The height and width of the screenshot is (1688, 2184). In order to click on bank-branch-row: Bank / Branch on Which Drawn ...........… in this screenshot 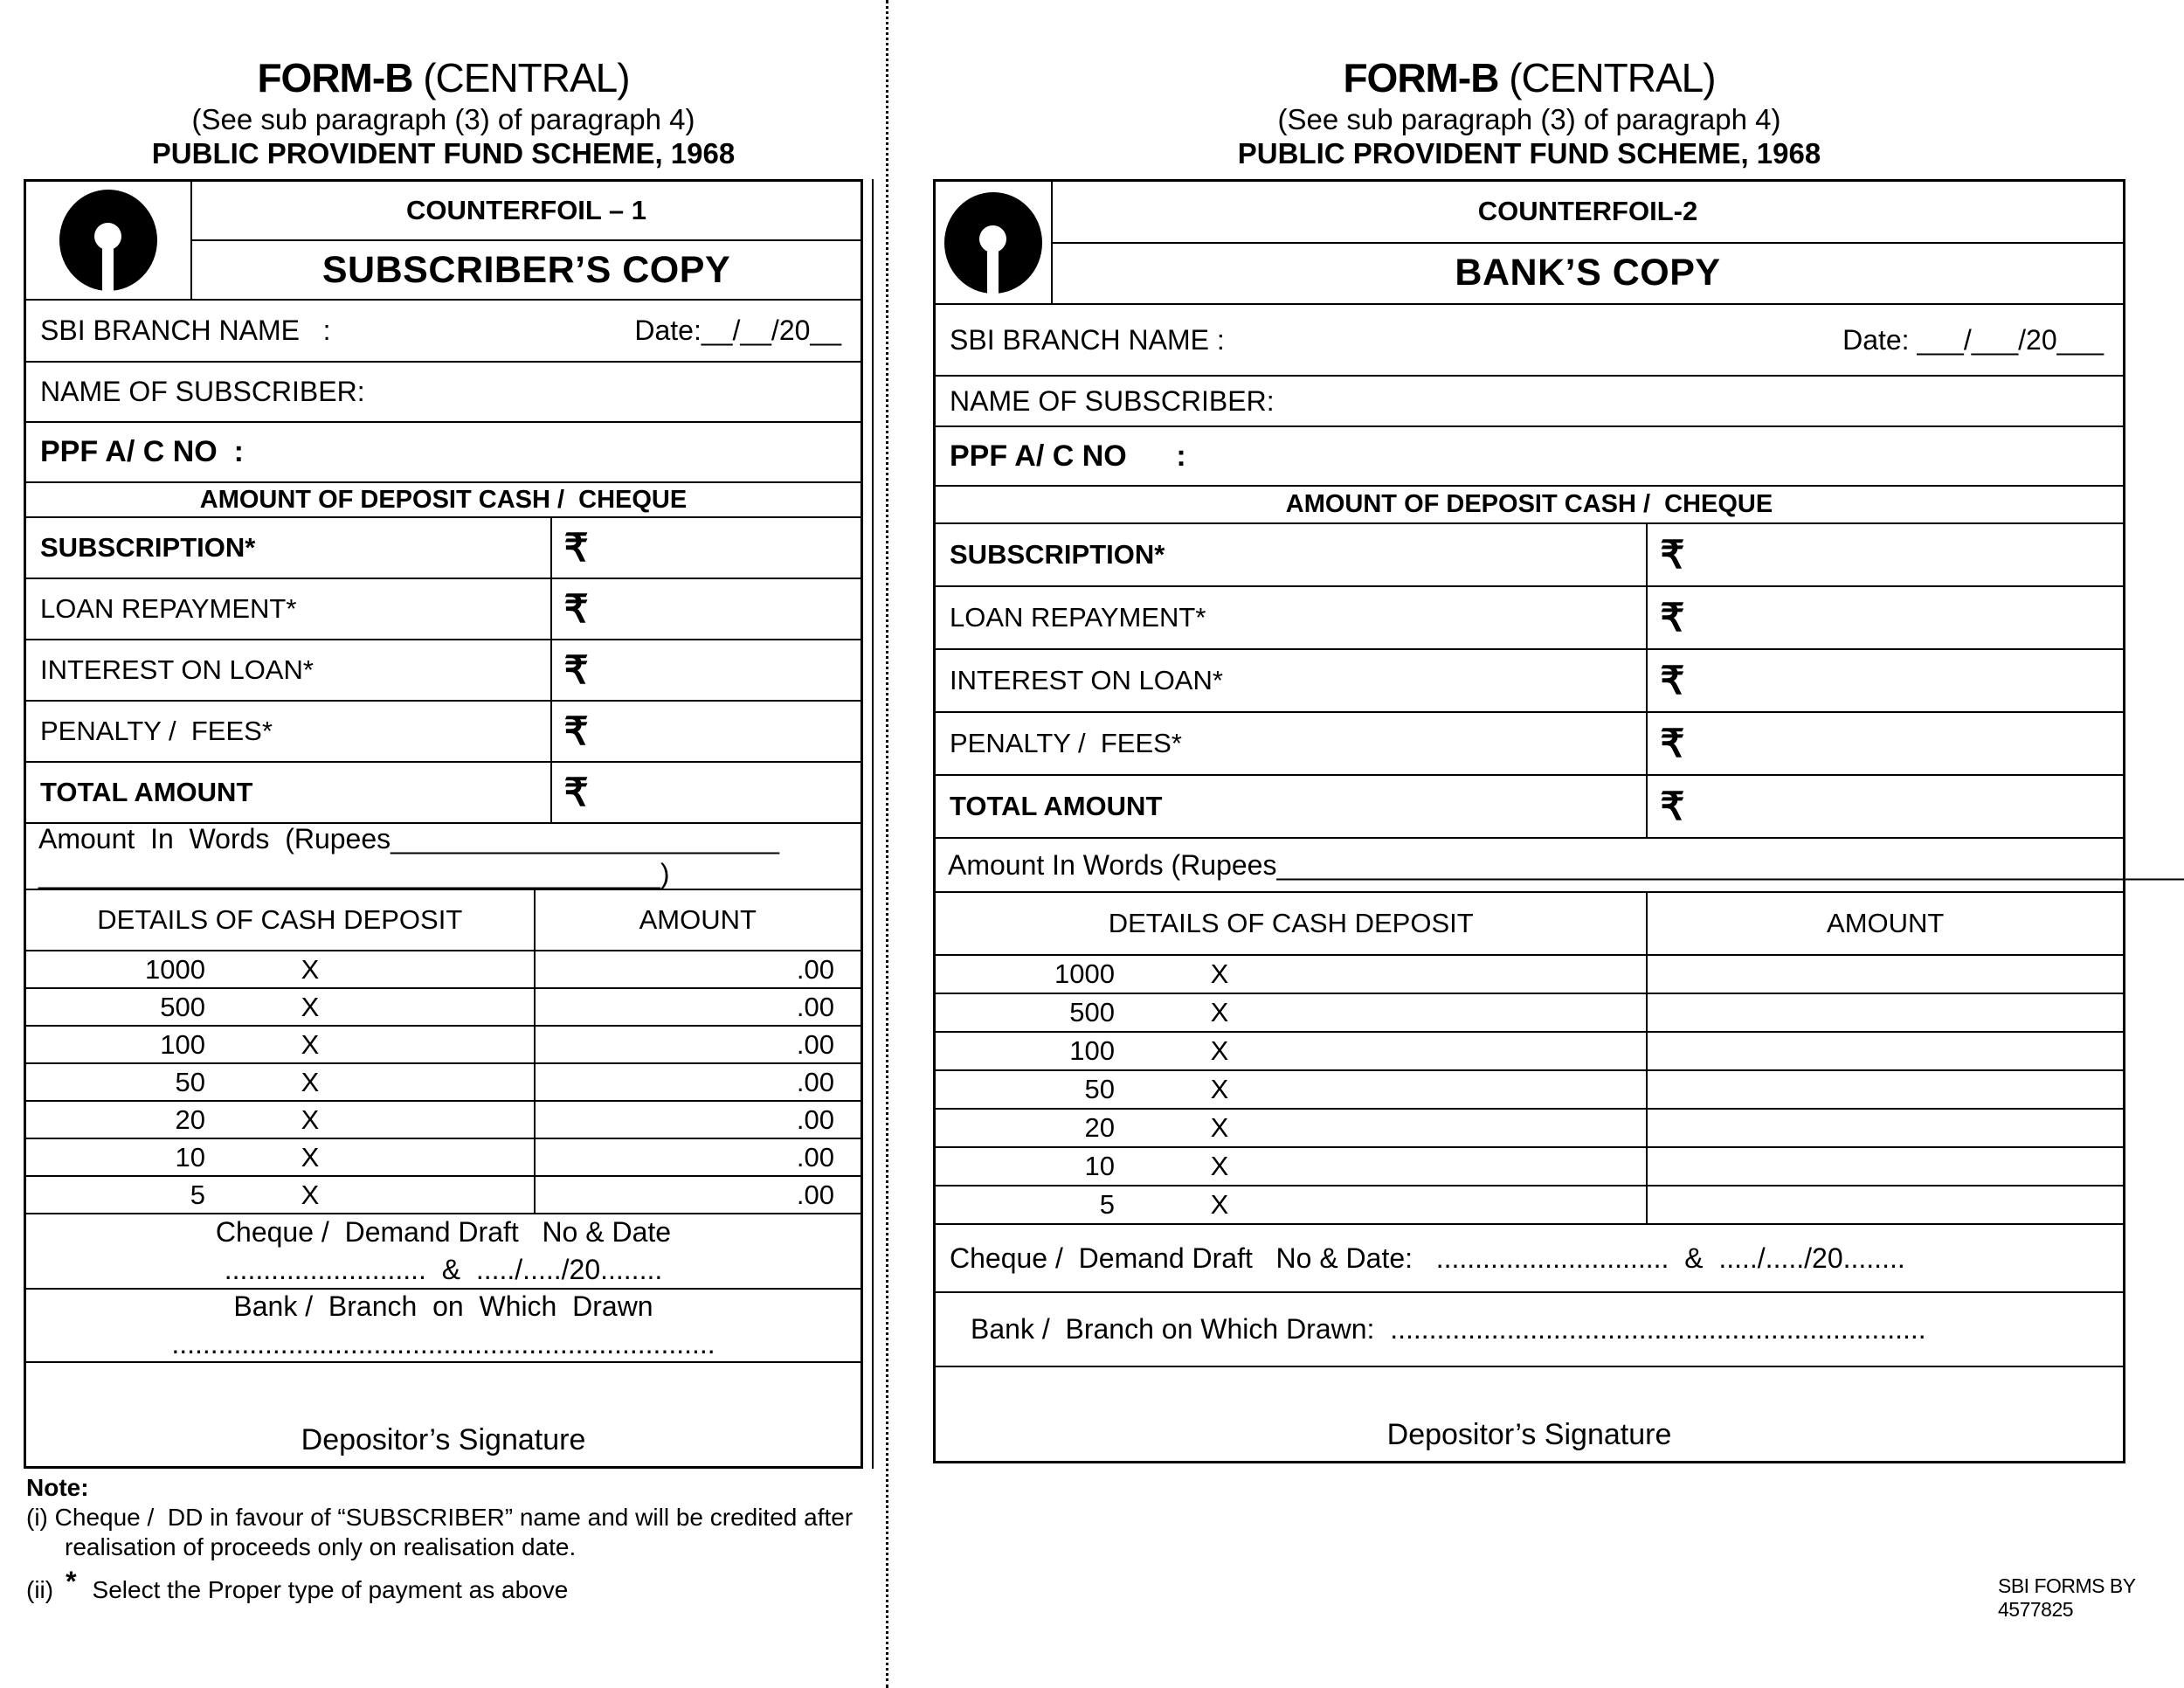, I will do `click(443, 1326)`.